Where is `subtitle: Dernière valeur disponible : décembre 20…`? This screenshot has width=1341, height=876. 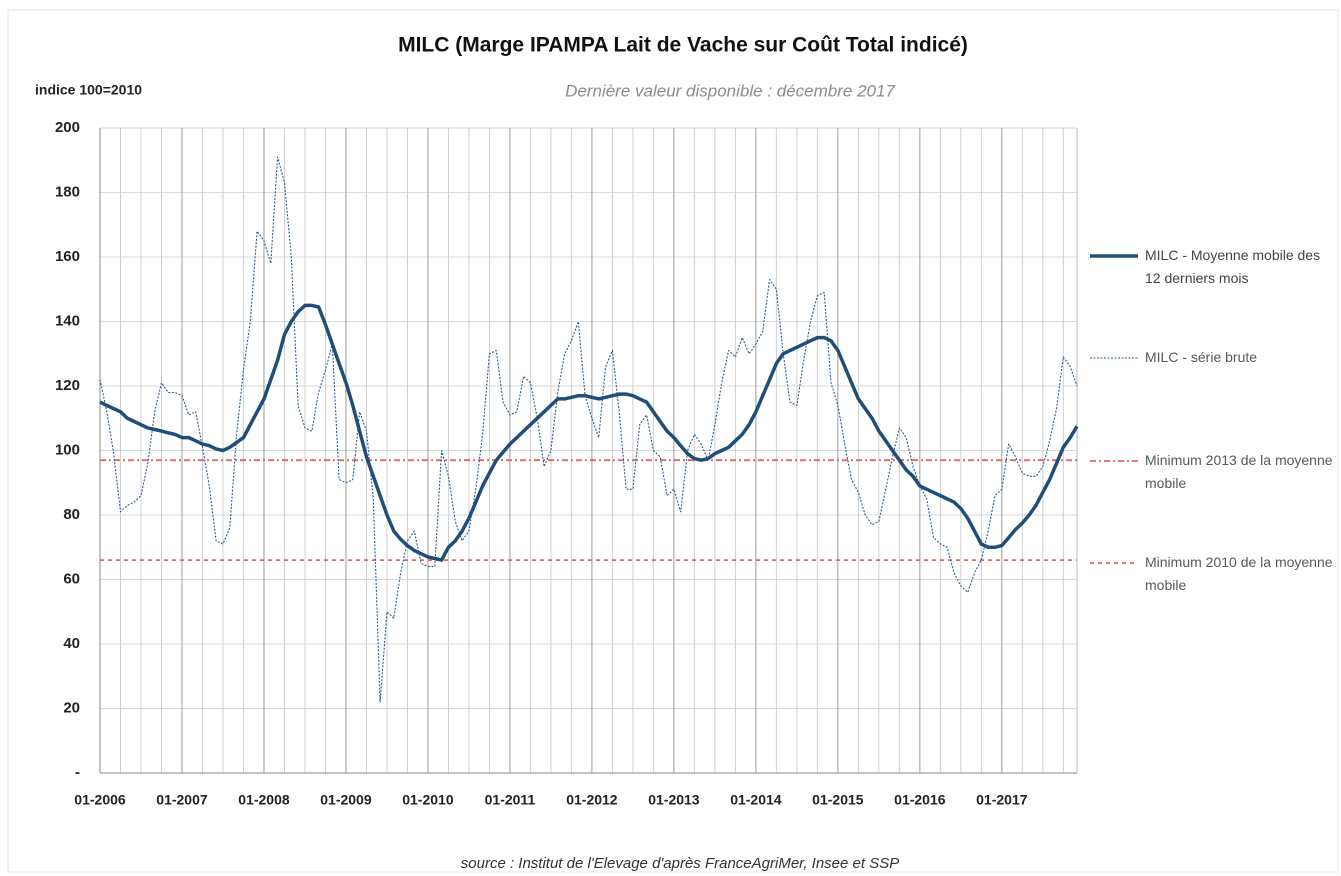
subtitle: Dernière valeur disponible : décembre 20… is located at coordinates (730, 90).